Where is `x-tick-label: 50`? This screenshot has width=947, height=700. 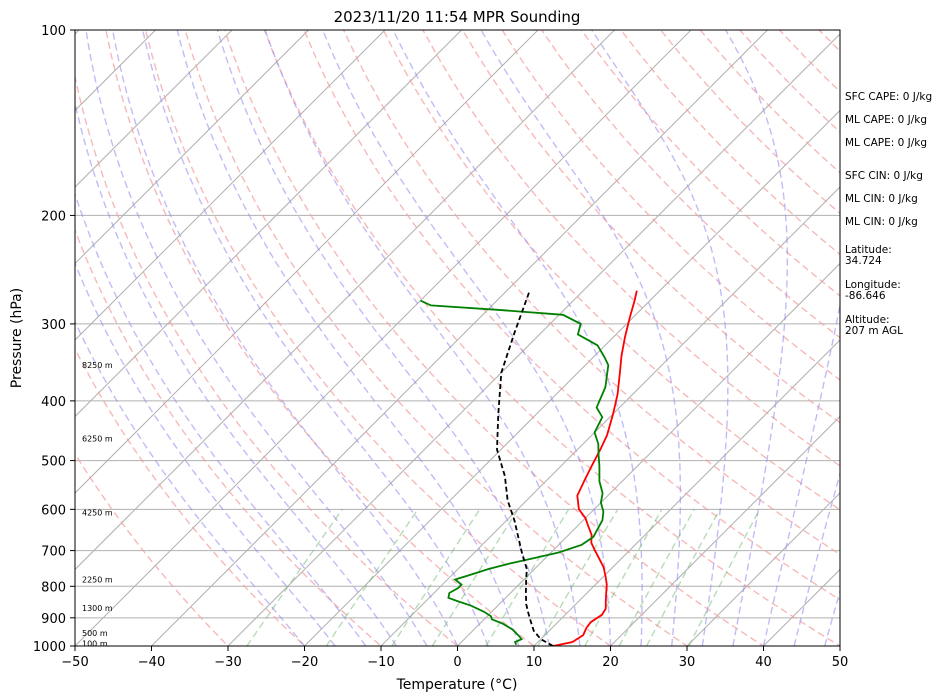 x-tick-label: 50 is located at coordinates (840, 662).